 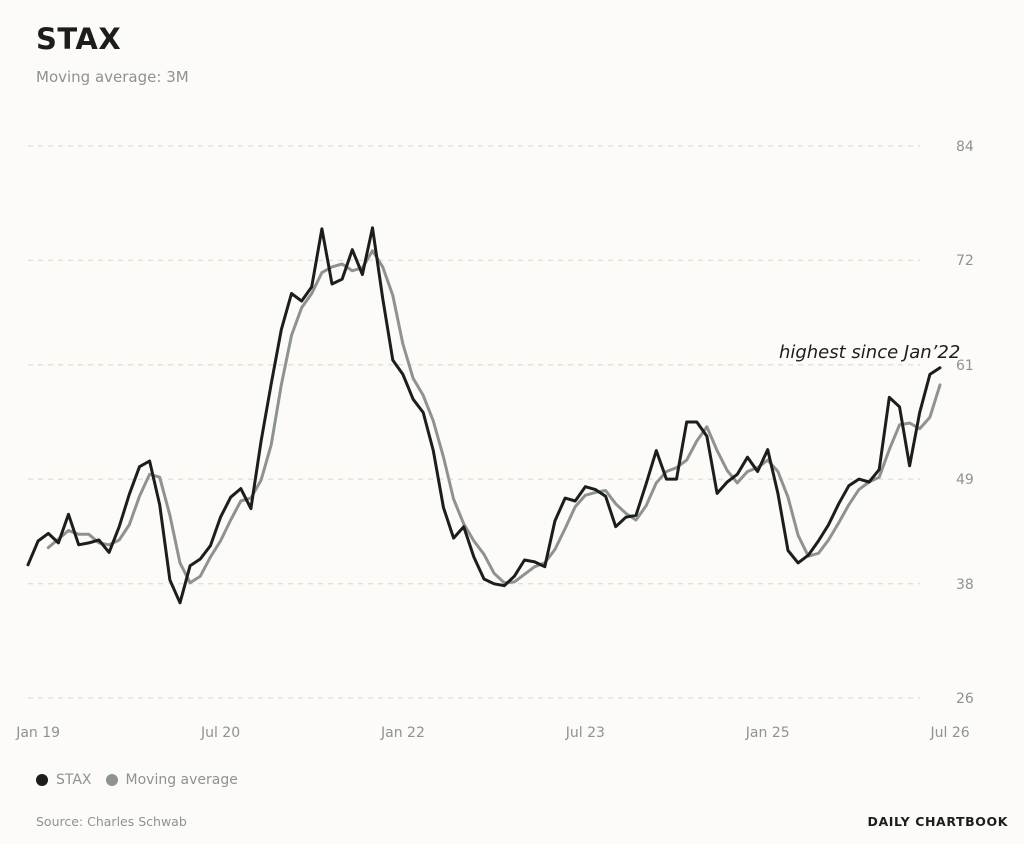 What do you see at coordinates (181, 780) in the screenshot?
I see `legend-label-moving-average: Moving average` at bounding box center [181, 780].